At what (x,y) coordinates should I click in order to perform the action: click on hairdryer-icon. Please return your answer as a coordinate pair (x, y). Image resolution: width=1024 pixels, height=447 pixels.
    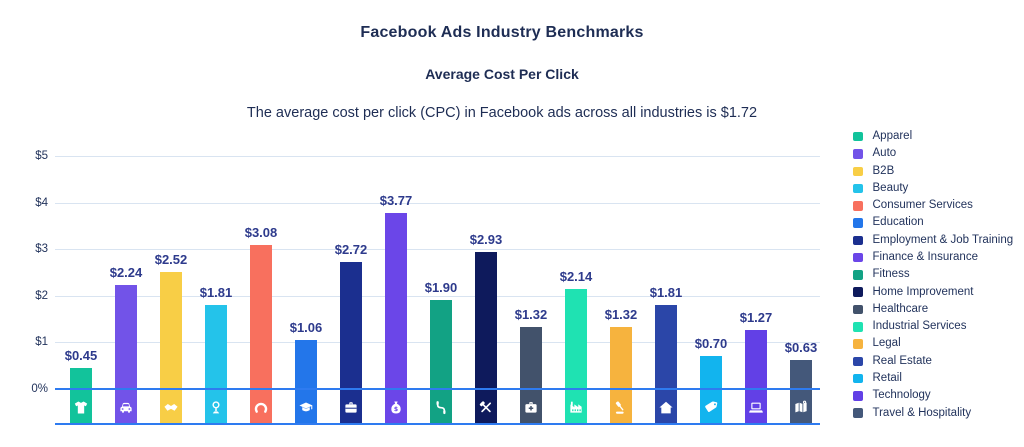
    Looking at the image, I should click on (261, 407).